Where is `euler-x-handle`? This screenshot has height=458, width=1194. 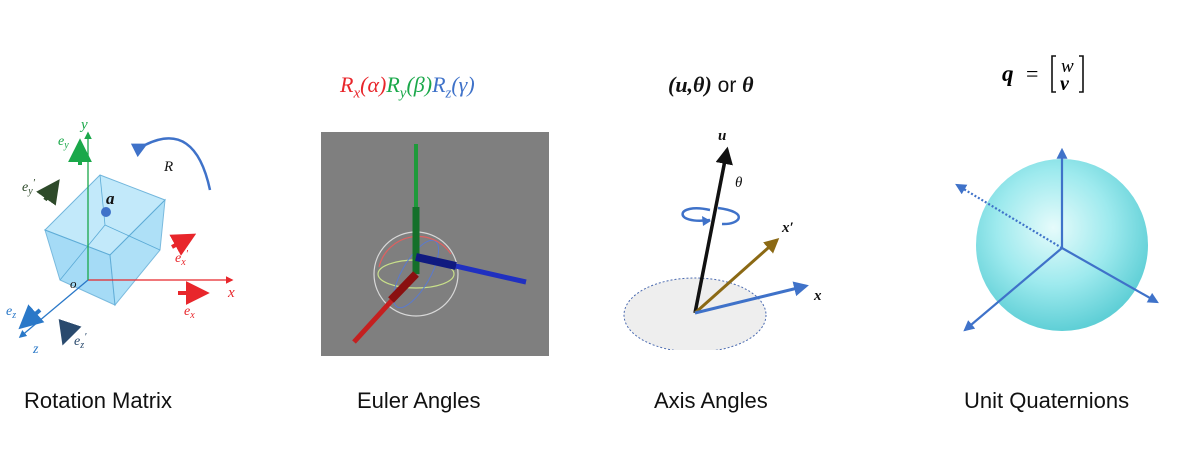
euler-x-handle is located at coordinates (403, 287).